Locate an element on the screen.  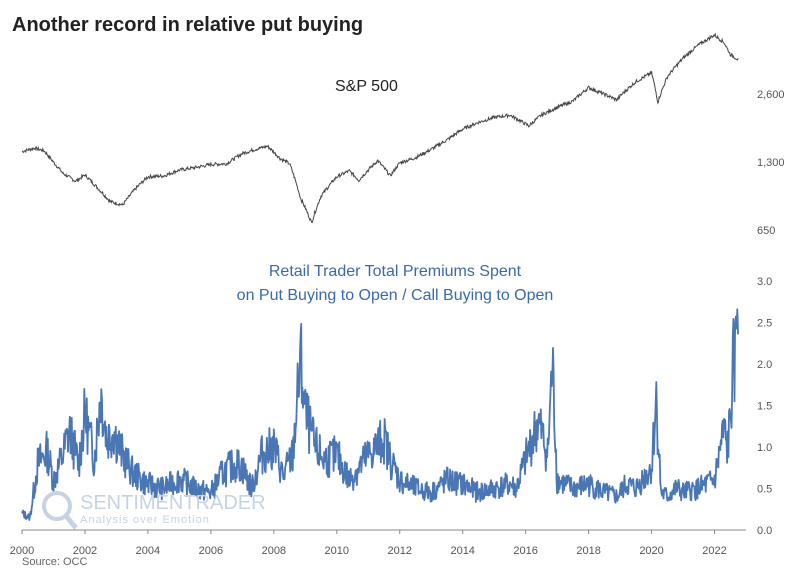
x-tick-label: 2004 is located at coordinates (148, 551).